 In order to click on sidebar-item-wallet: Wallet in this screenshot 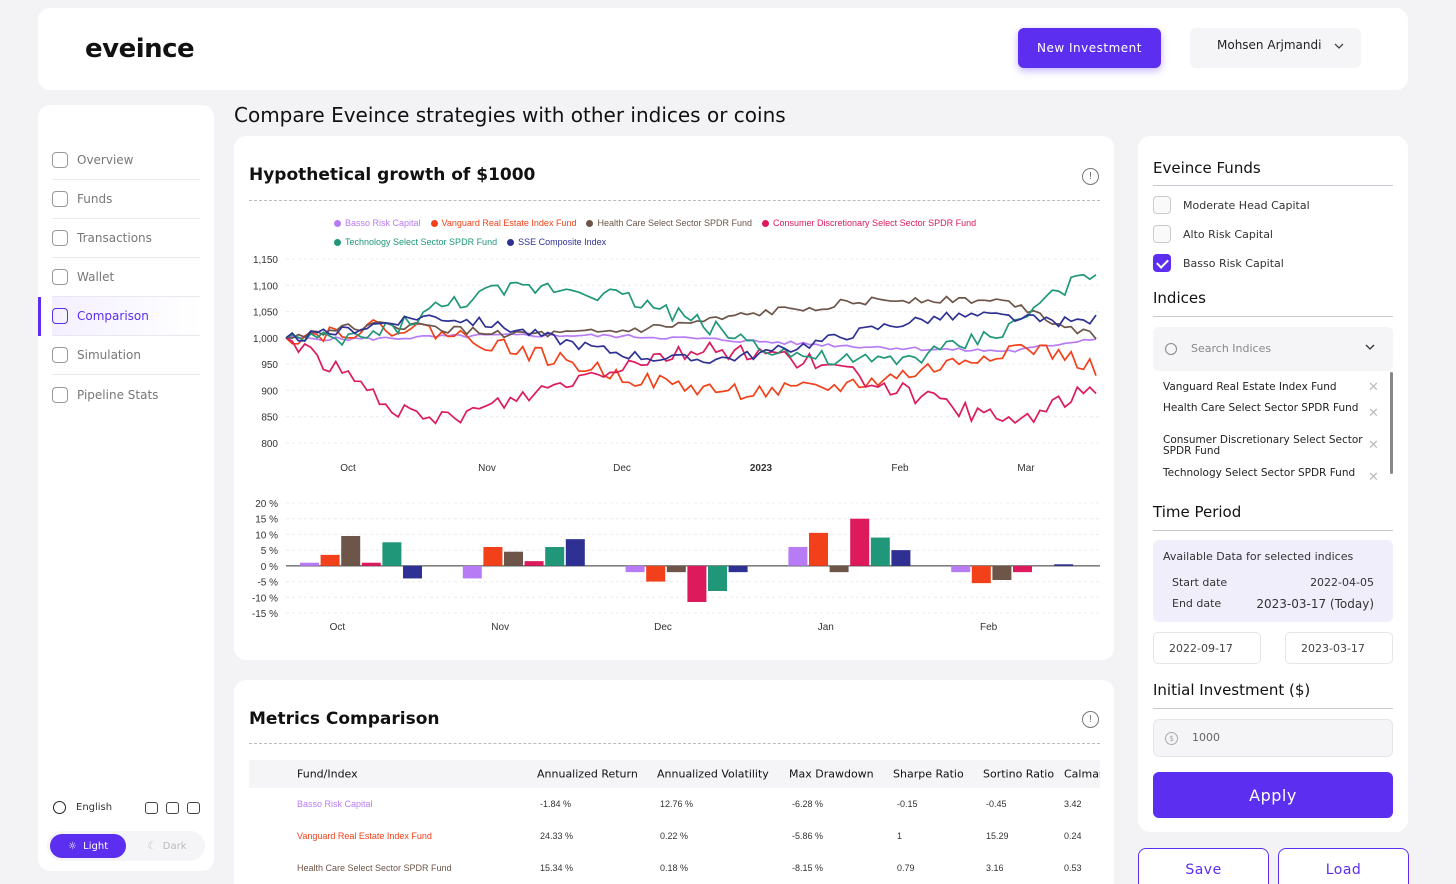, I will do `click(126, 277)`.